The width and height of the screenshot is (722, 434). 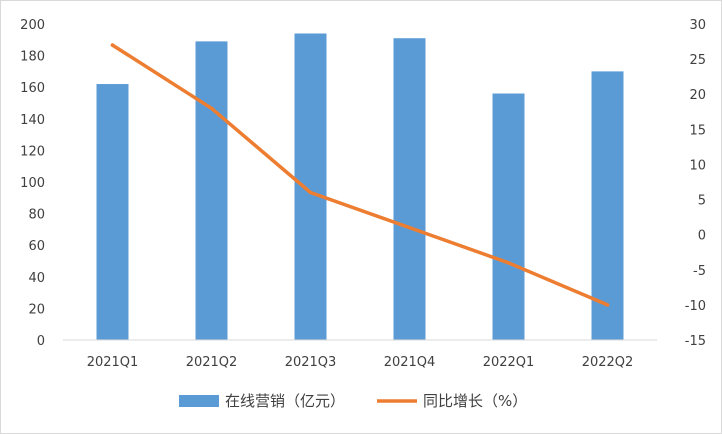 I want to click on x-tick-label: 2021Q3, so click(x=311, y=362).